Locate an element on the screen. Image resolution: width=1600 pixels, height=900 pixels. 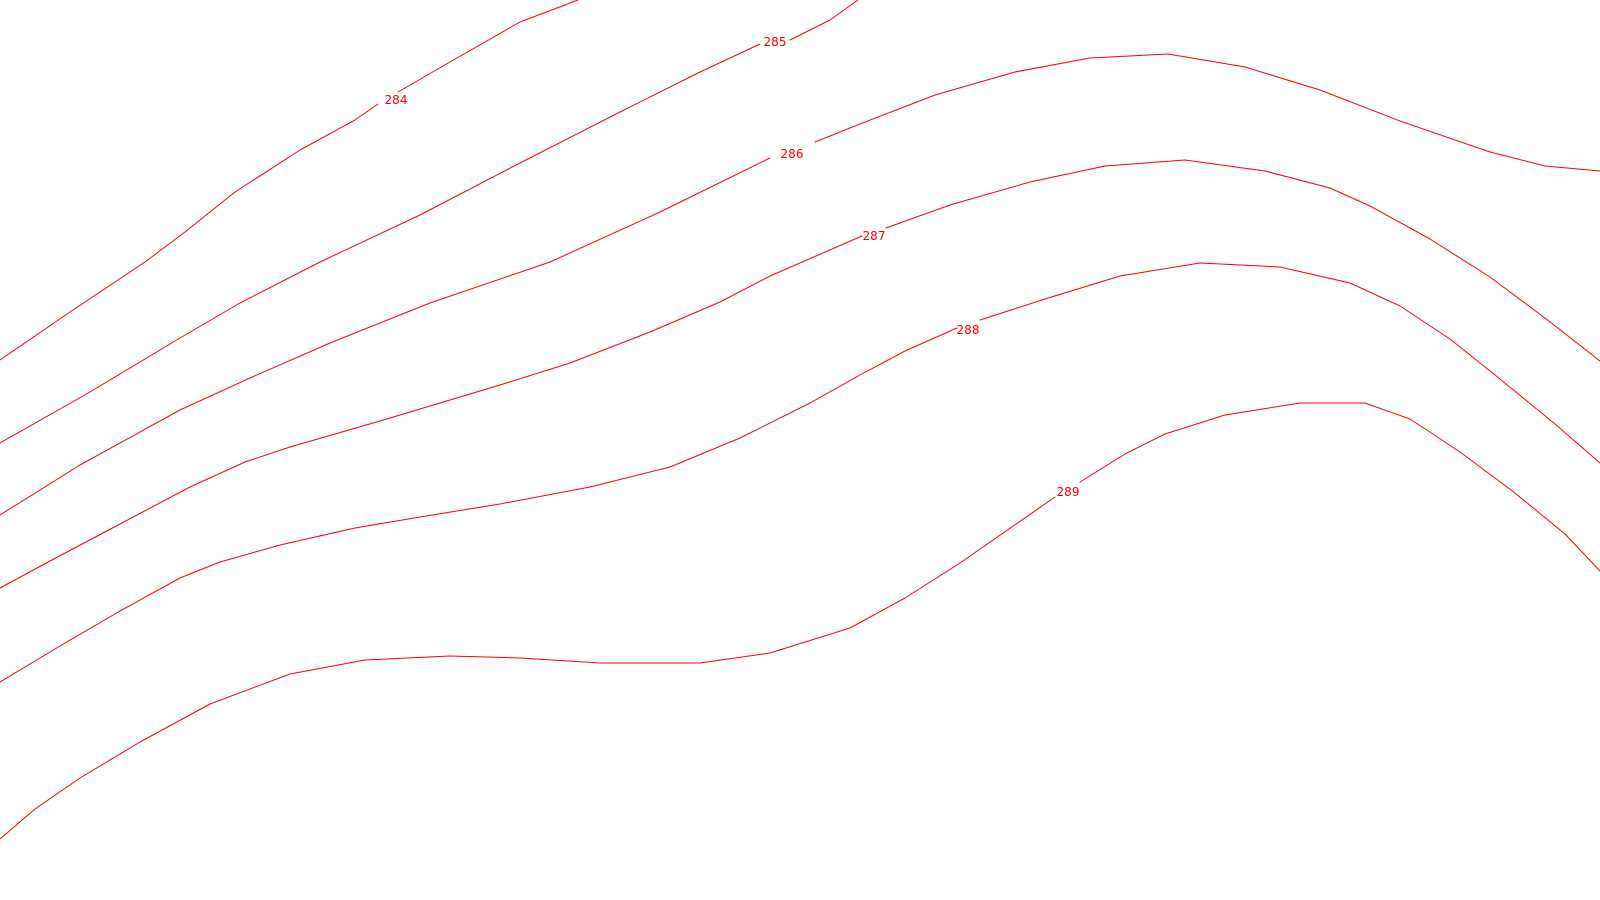
contour-label-287: 287 is located at coordinates (874, 236).